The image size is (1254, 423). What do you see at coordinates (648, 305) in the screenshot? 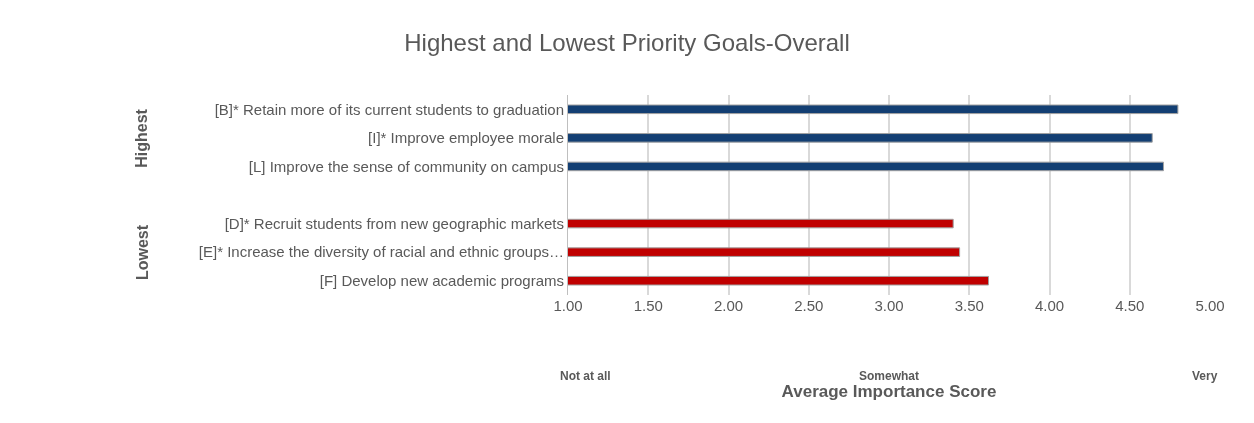
I see `x-tick-label: 1.50` at bounding box center [648, 305].